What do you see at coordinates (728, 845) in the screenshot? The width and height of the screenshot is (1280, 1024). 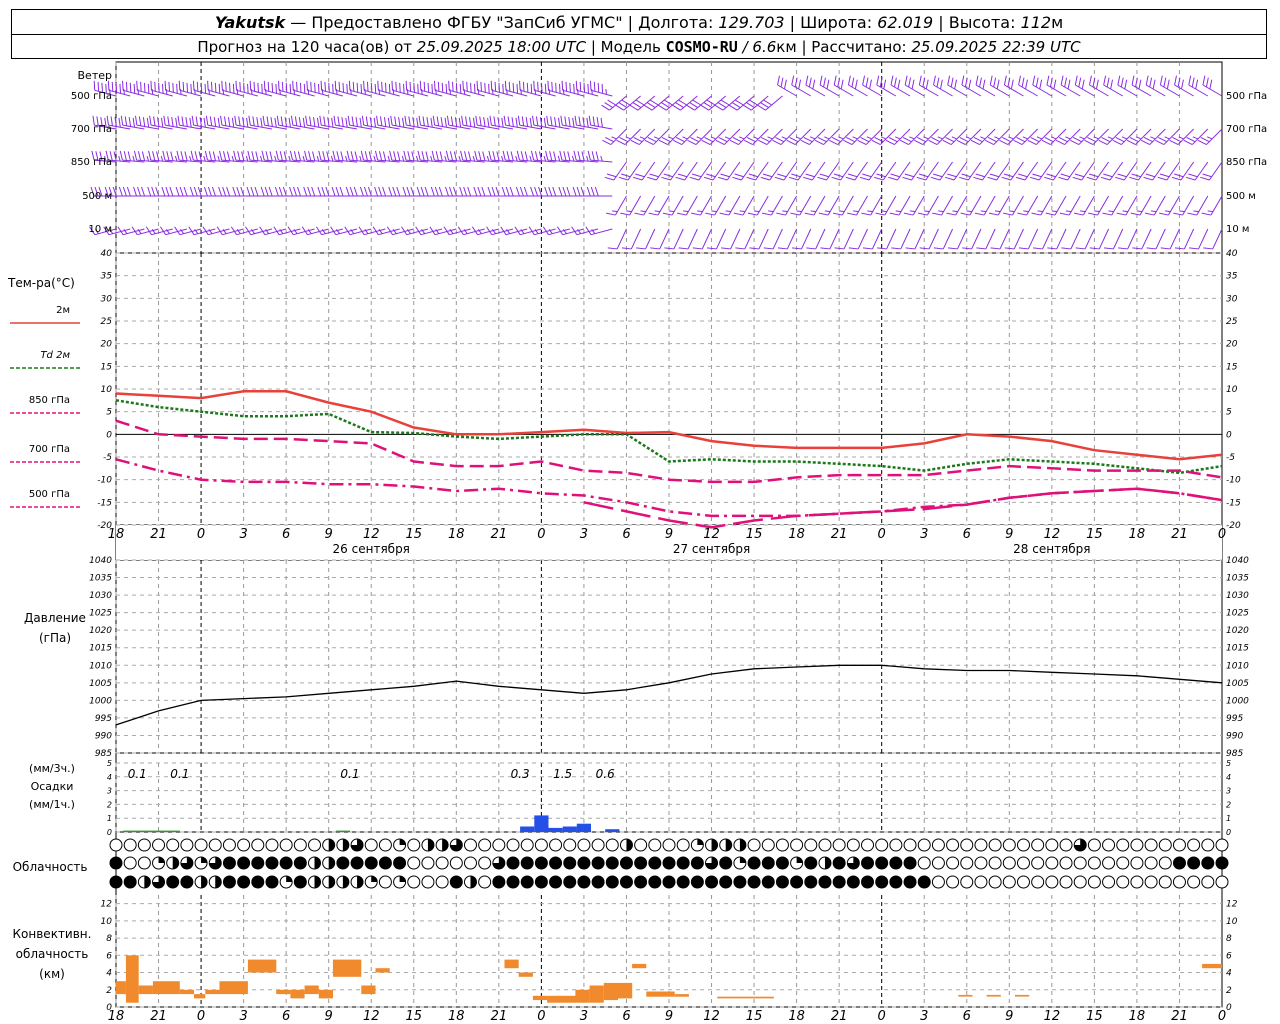 I see `cloud-circle-fill` at bounding box center [728, 845].